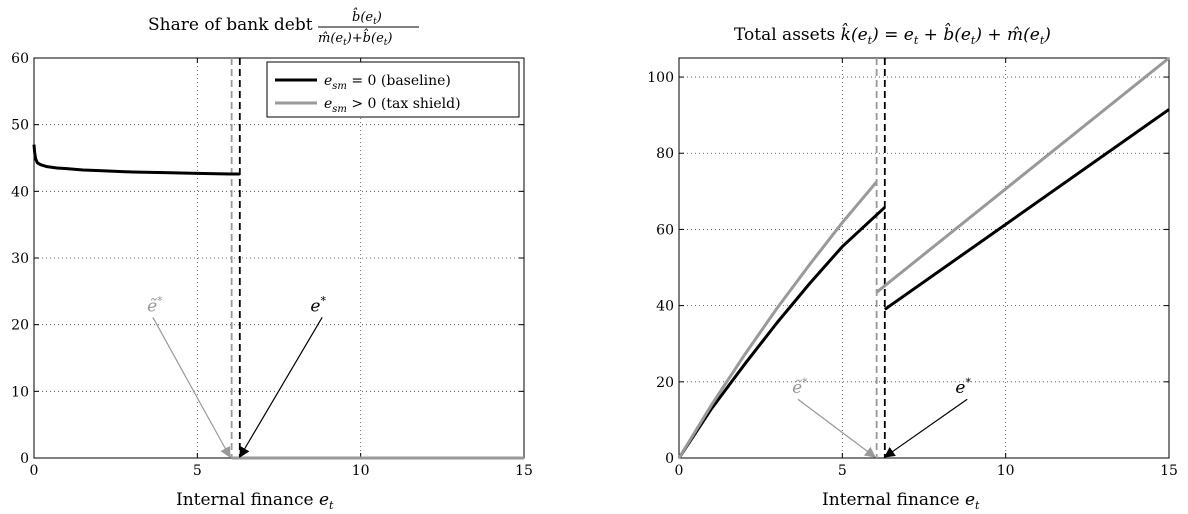  I want to click on legend: esm = 0 (baseline) esm > 0 (tax shield), so click(393, 89).